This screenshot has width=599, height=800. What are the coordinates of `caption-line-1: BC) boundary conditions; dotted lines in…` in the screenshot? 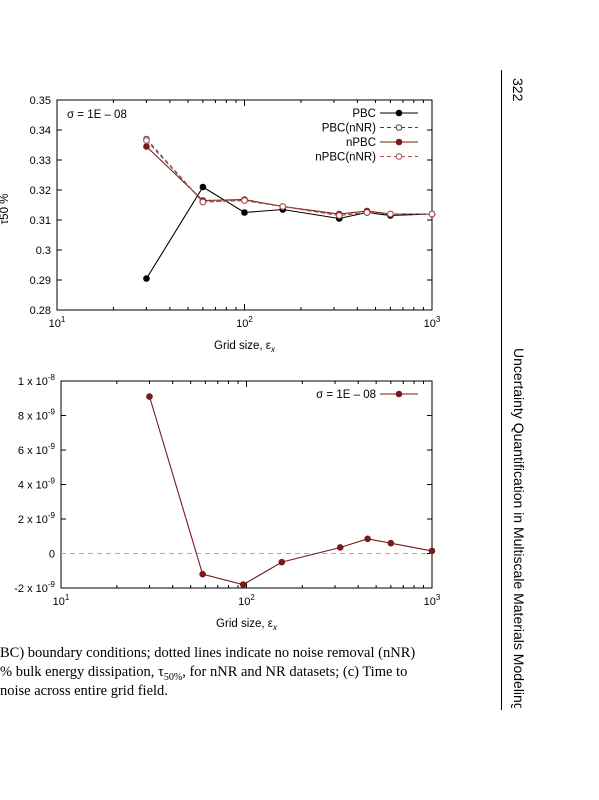 It's located at (208, 653).